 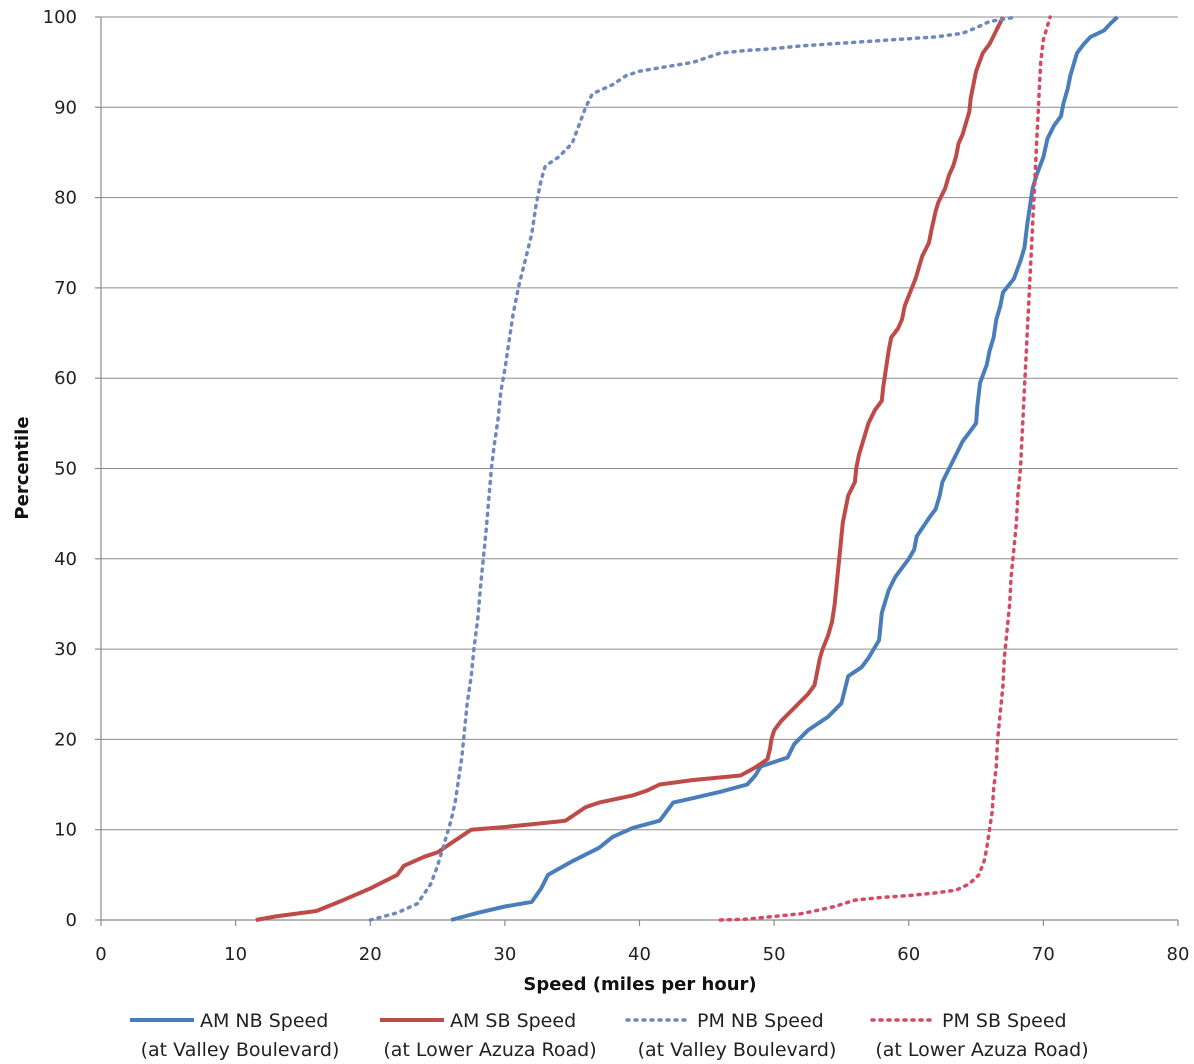 What do you see at coordinates (979, 1035) in the screenshot?
I see `legend-item: PM SB Speed (at Lower Azuza Road)` at bounding box center [979, 1035].